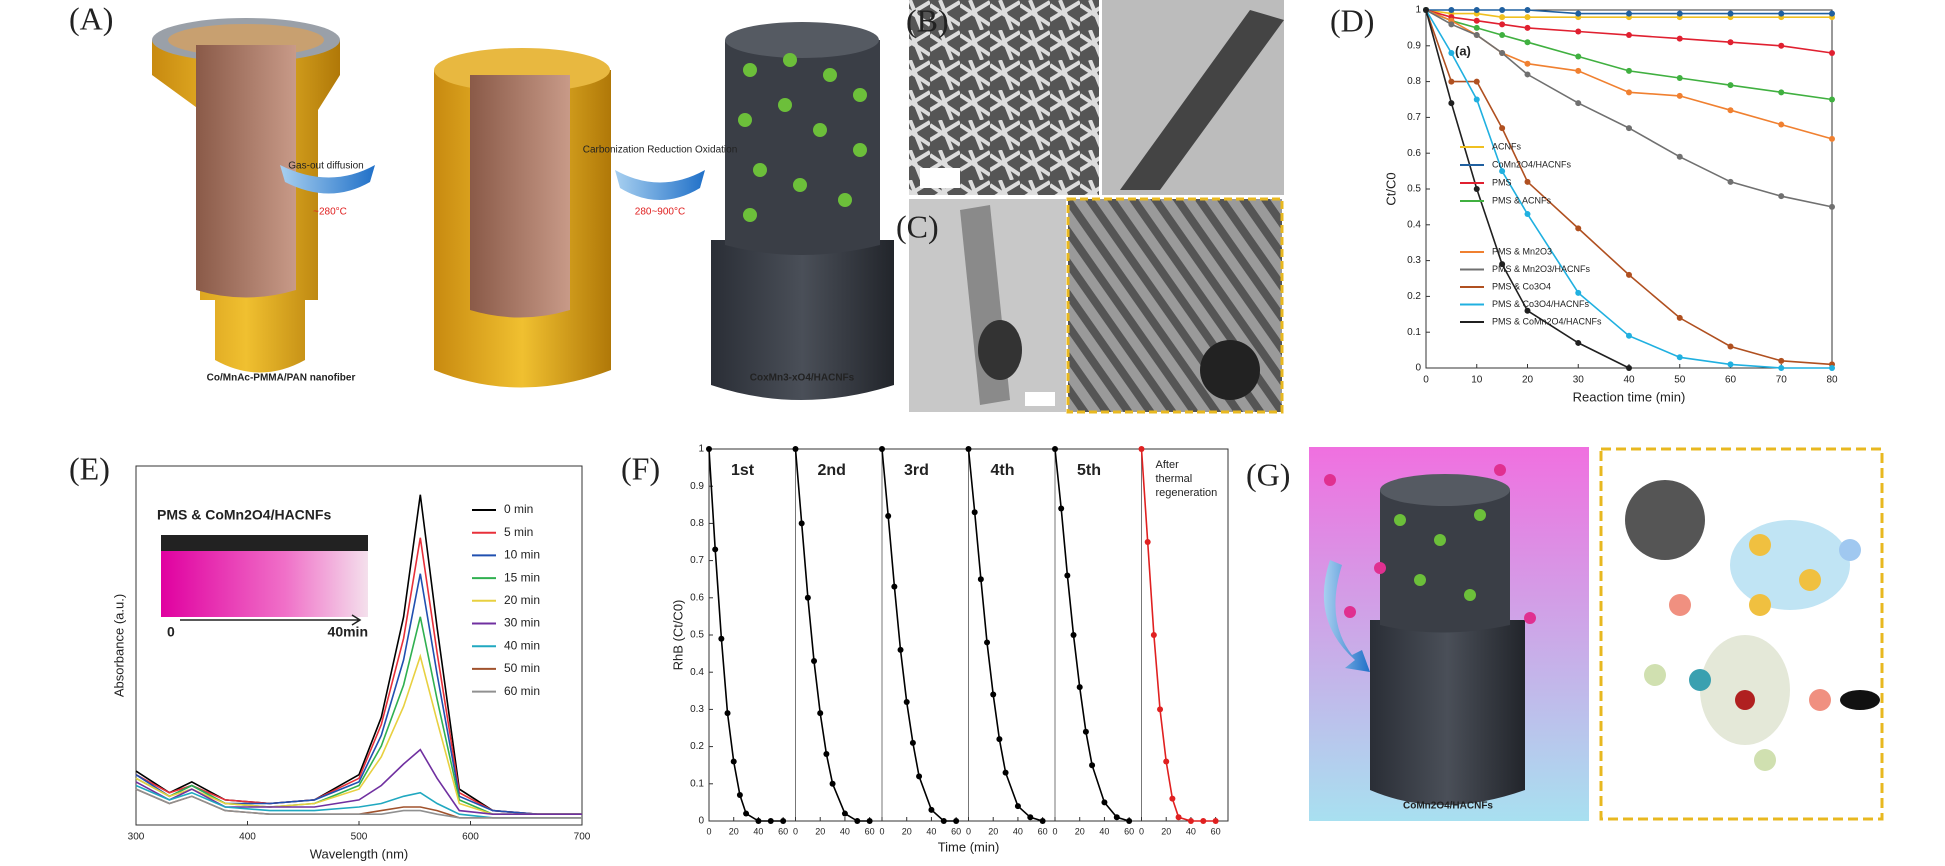  I want to click on y-tick-label: 1, so click(701, 449).